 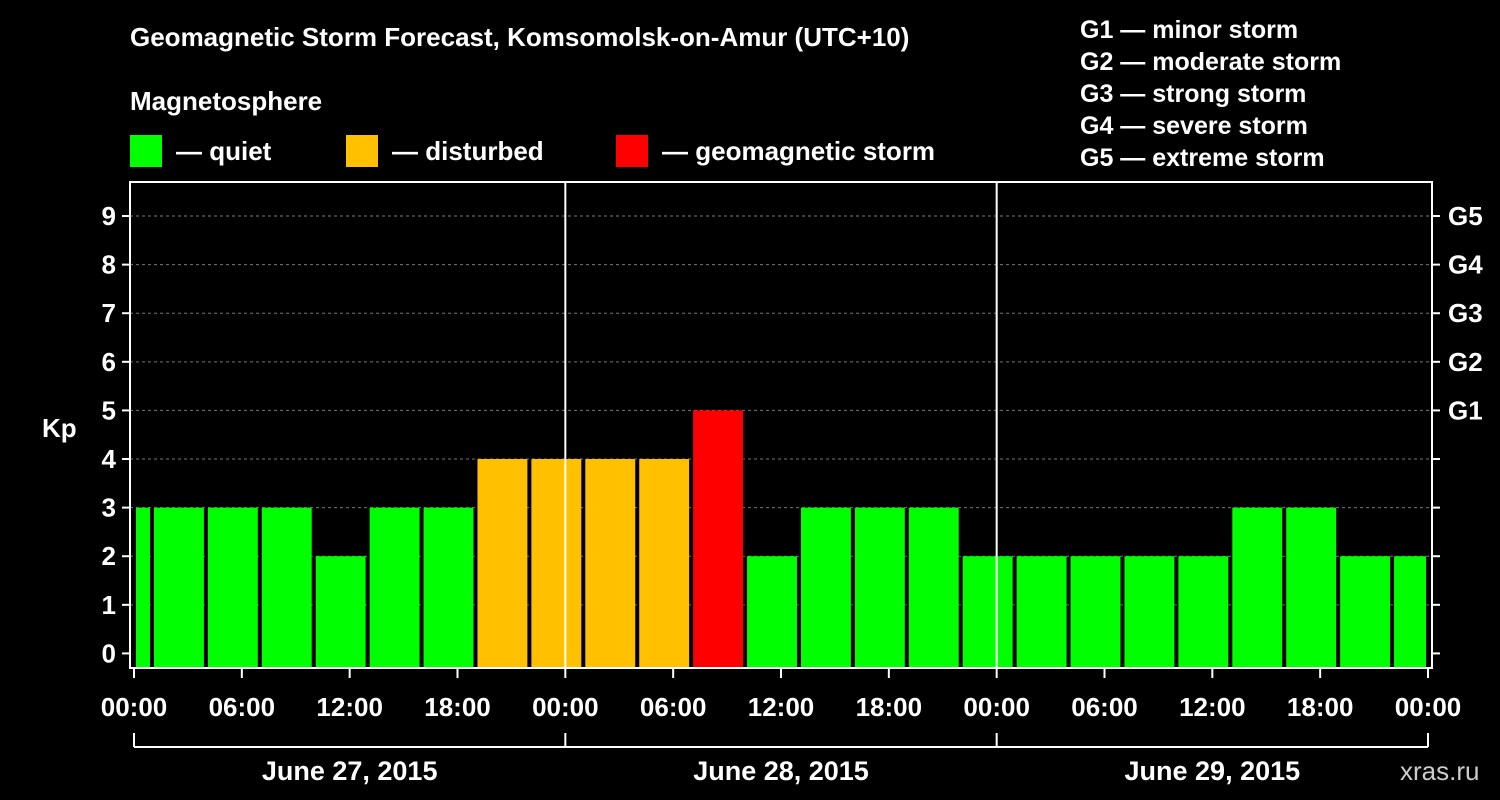 What do you see at coordinates (109, 216) in the screenshot?
I see `y-tick-label: 9` at bounding box center [109, 216].